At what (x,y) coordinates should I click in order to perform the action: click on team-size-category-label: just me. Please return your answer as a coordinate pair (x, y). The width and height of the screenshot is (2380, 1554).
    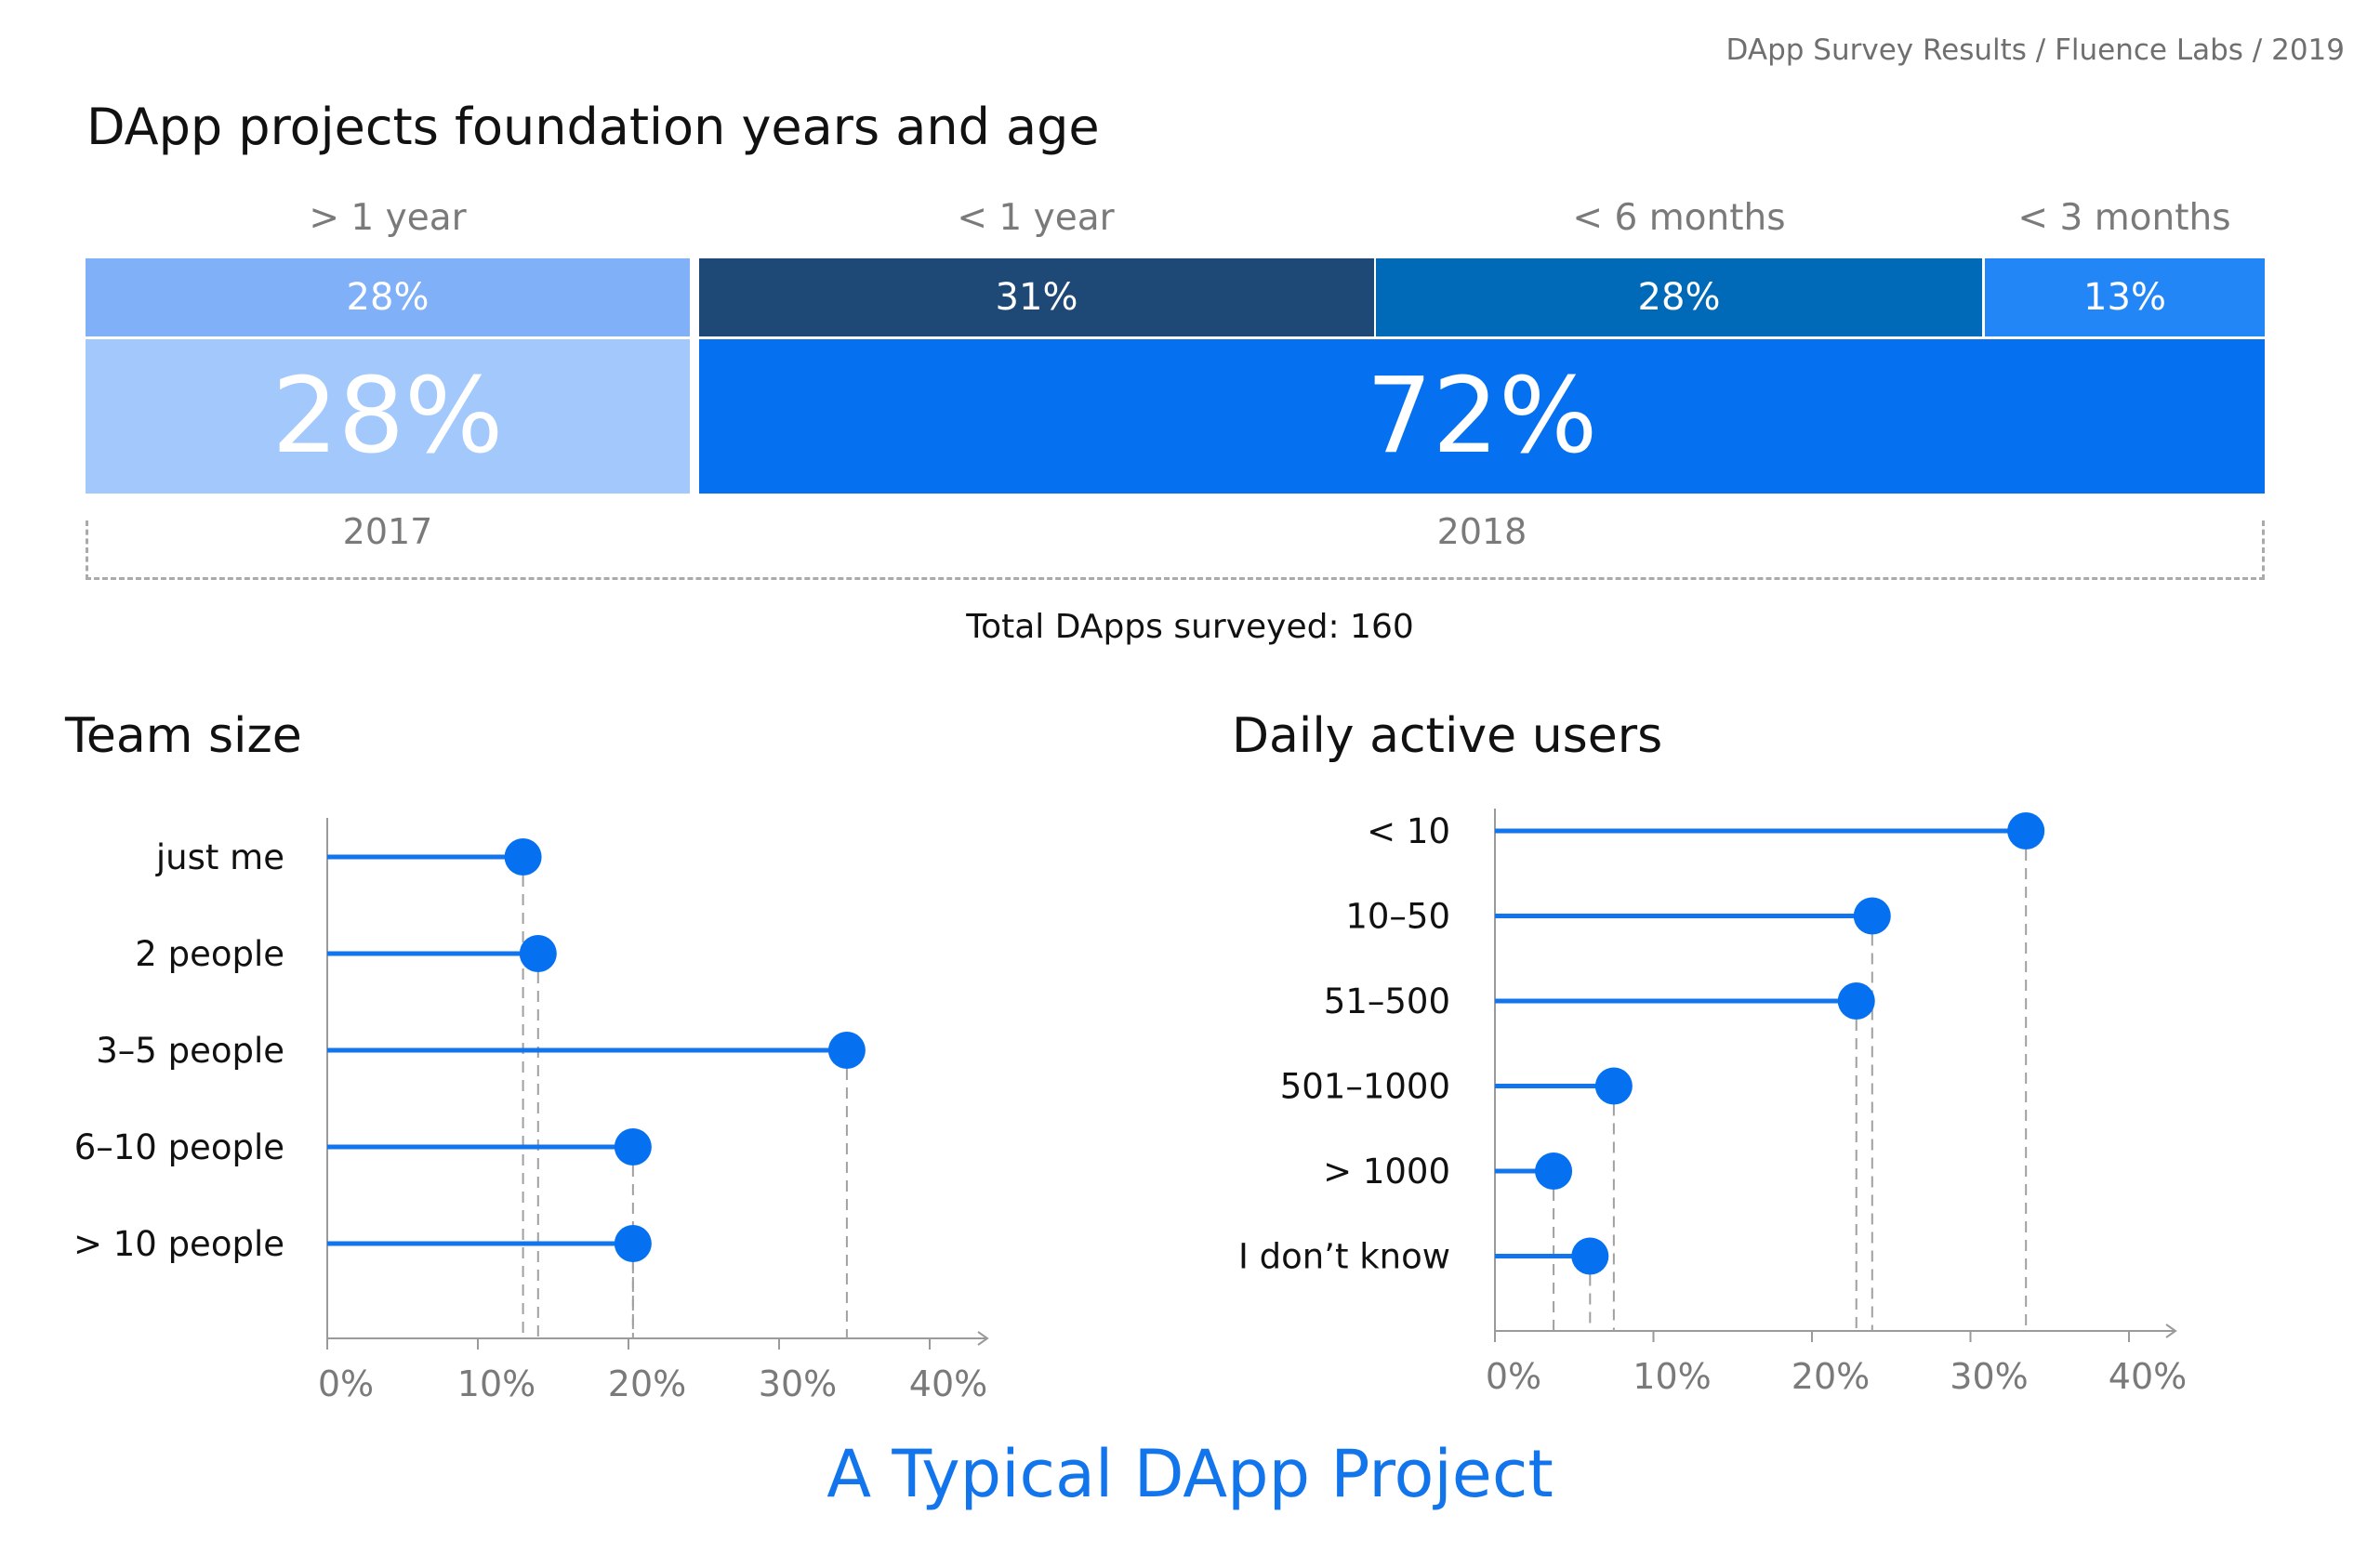
    Looking at the image, I should click on (219, 857).